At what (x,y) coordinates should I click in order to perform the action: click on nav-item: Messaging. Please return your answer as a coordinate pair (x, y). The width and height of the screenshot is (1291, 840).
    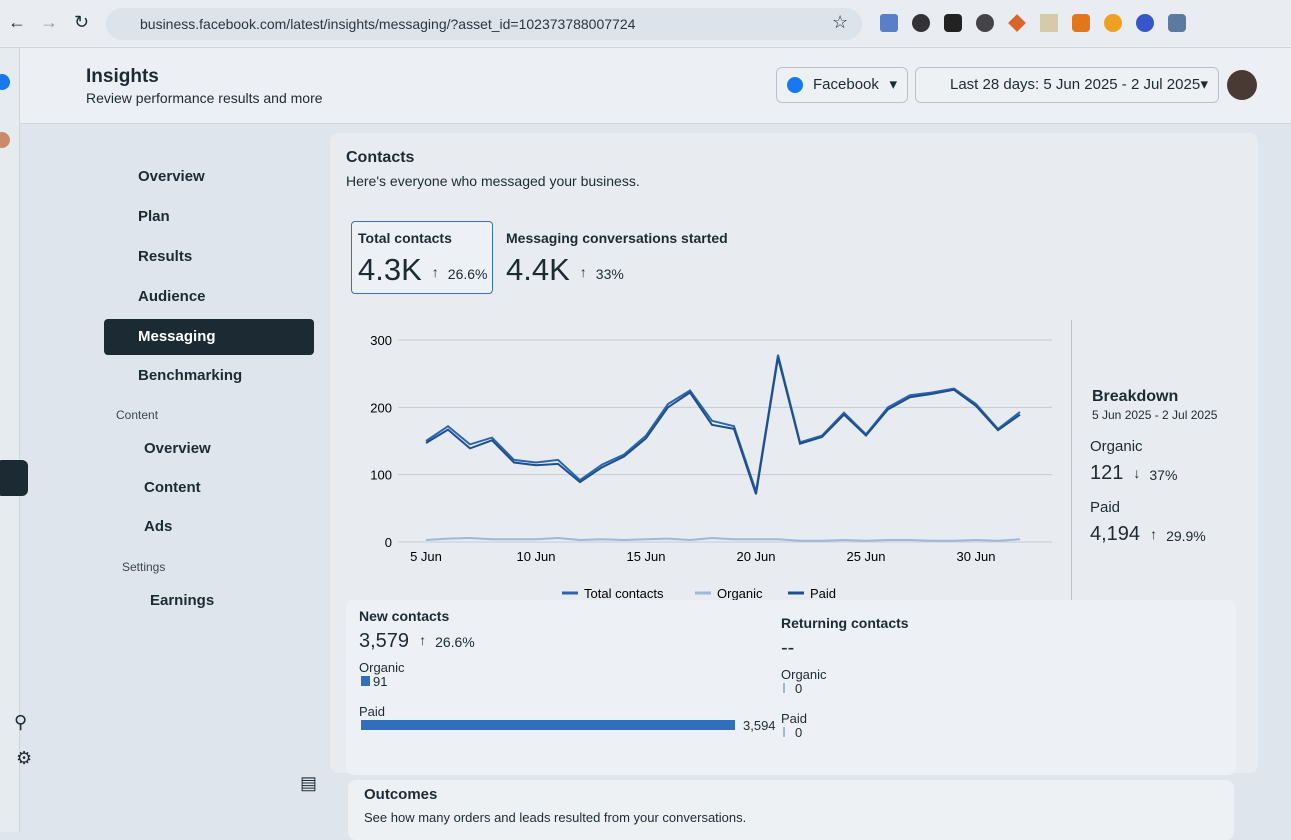
    Looking at the image, I should click on (209, 337).